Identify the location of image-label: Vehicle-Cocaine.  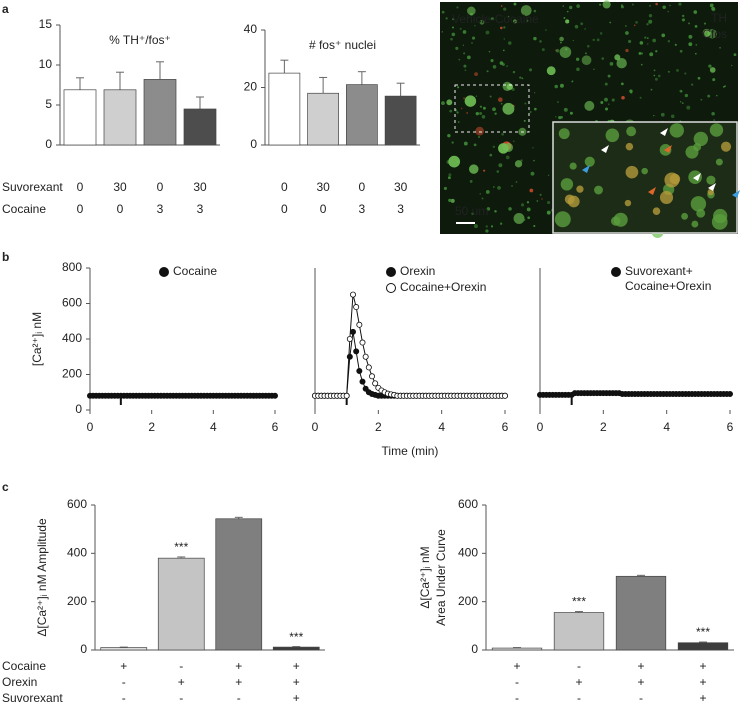
(495, 19).